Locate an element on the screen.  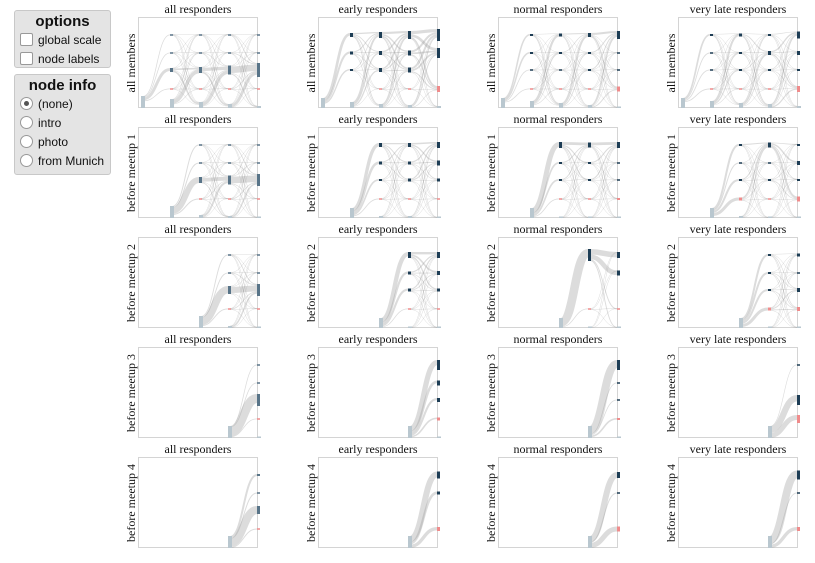
global-scale-checkbox: global scale is located at coordinates (62, 39).